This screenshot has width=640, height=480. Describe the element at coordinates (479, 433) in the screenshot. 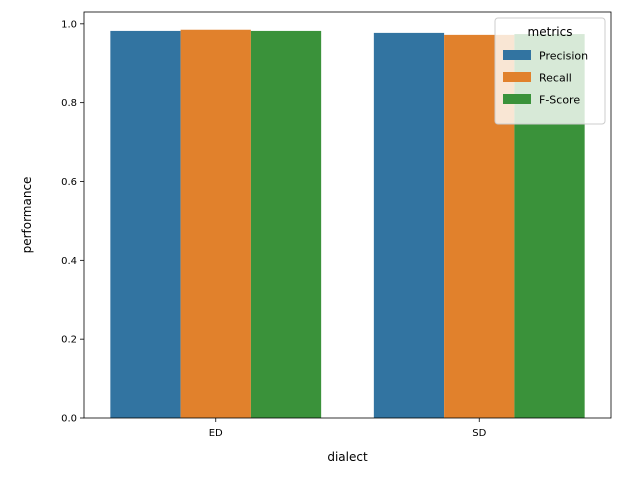

I see `x-tick-label: SD` at that location.